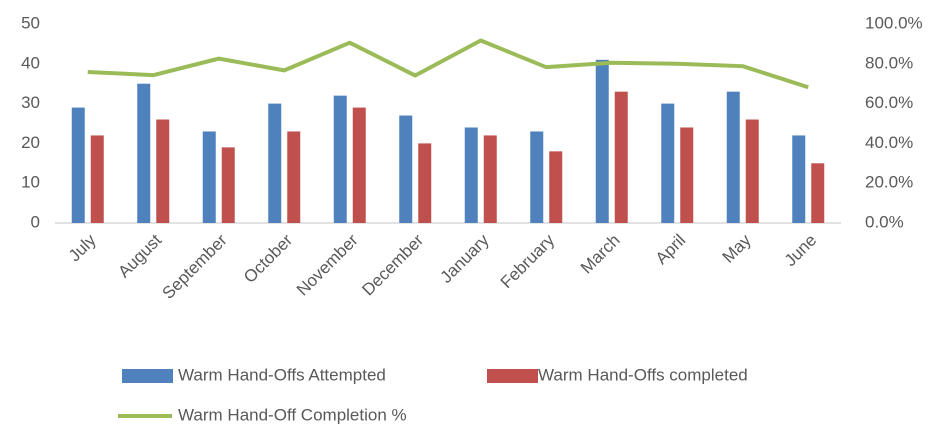 The image size is (935, 431). I want to click on y-tick-label: 40, so click(30, 62).